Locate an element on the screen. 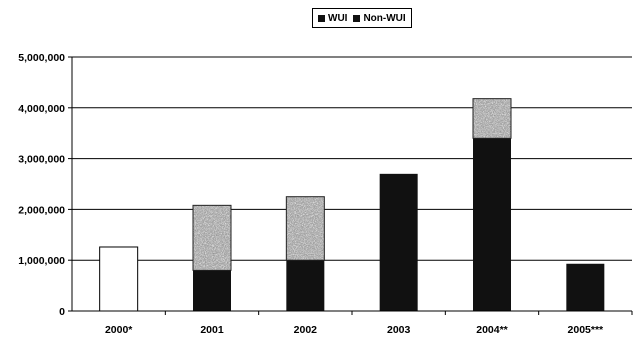  y-tick-label: 5,000,000 is located at coordinates (41, 58).